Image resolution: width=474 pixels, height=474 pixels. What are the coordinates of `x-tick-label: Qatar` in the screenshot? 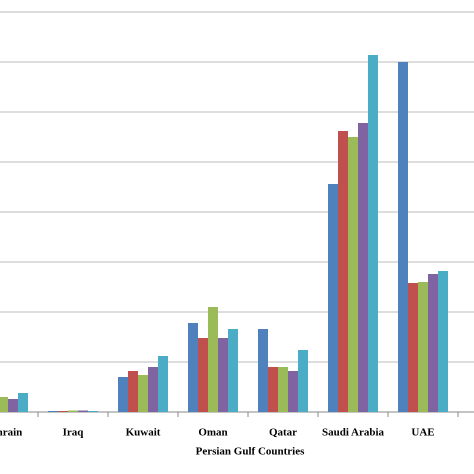 It's located at (283, 433).